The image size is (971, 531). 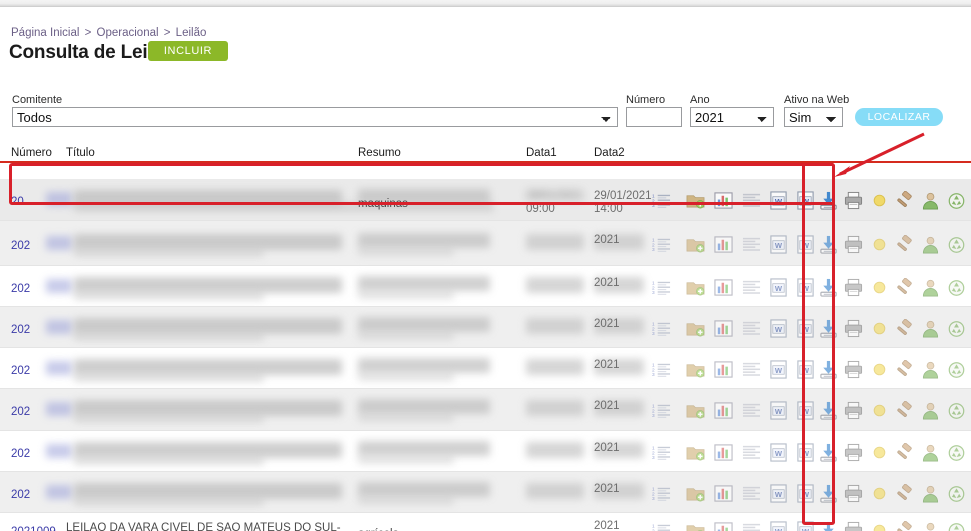 What do you see at coordinates (813, 117) in the screenshot?
I see `ativo-na-web-select: Sim` at bounding box center [813, 117].